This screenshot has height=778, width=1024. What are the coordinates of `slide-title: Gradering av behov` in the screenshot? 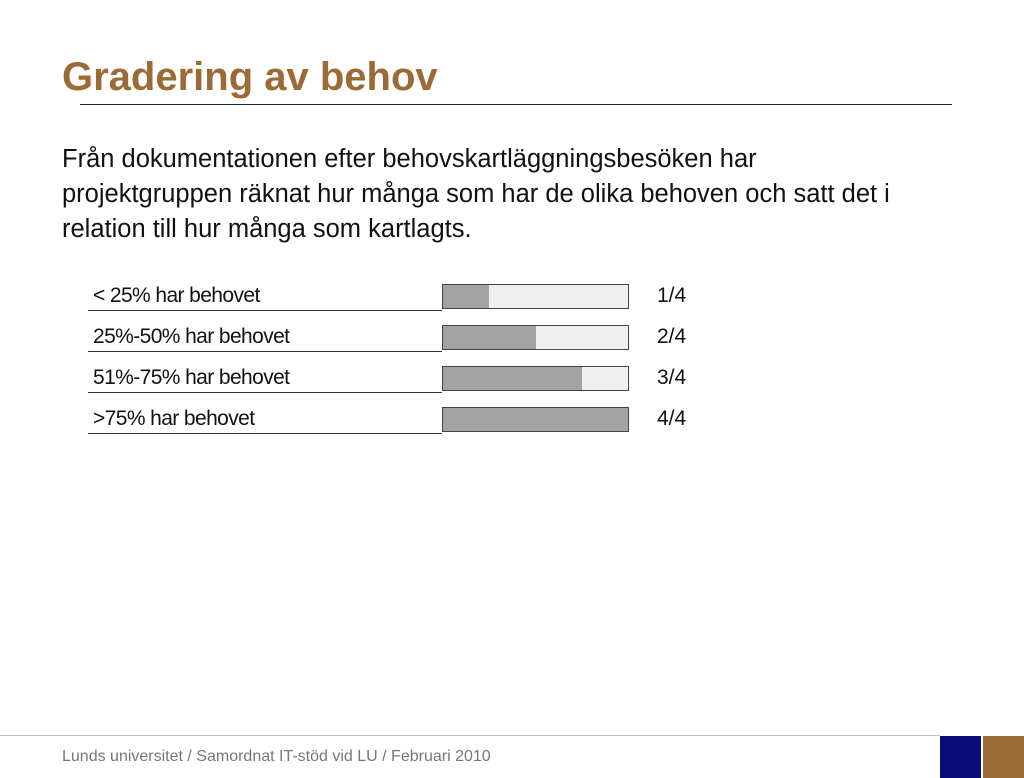 It's located at (250, 77).